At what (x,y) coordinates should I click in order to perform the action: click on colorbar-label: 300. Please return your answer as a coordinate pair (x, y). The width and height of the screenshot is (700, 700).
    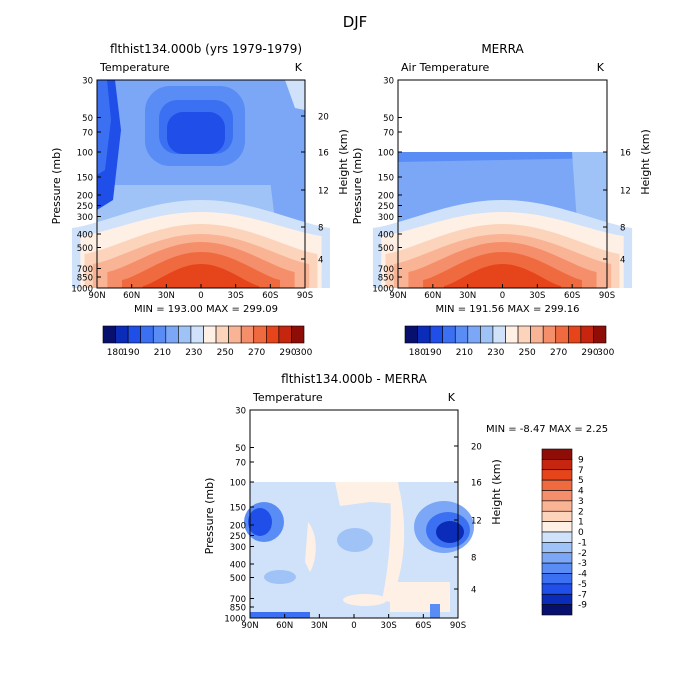
    Looking at the image, I should click on (605, 353).